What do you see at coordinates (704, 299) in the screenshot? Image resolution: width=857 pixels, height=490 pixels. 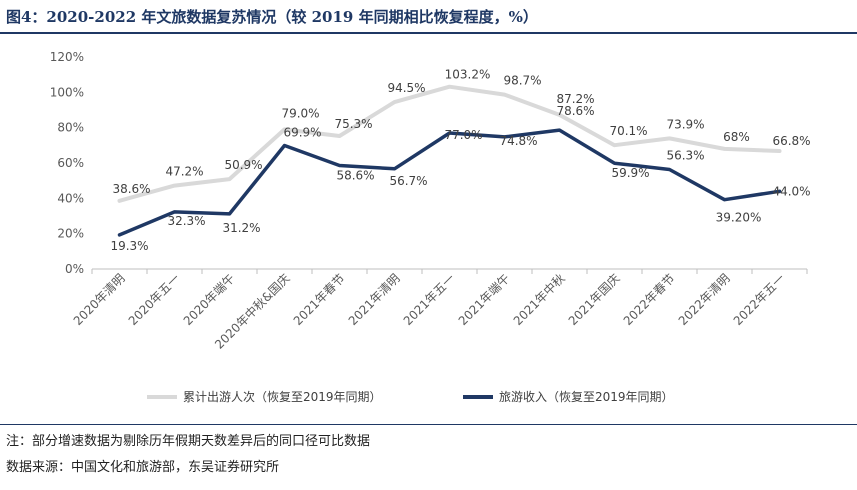 I see `x-tick-label: 2022年清明` at bounding box center [704, 299].